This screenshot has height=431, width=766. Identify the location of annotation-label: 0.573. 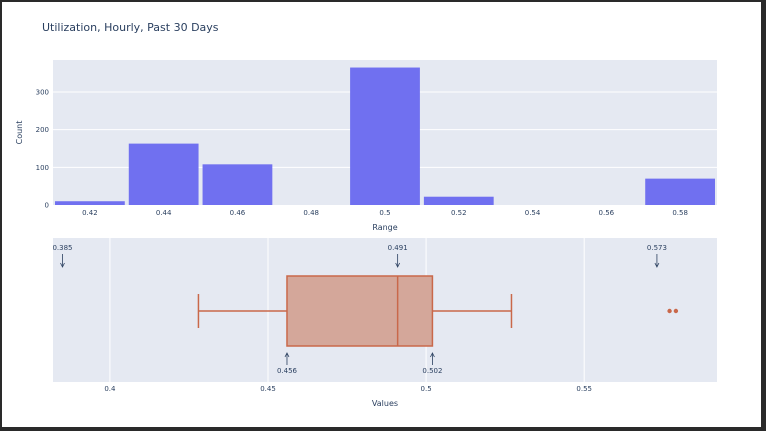
(657, 248).